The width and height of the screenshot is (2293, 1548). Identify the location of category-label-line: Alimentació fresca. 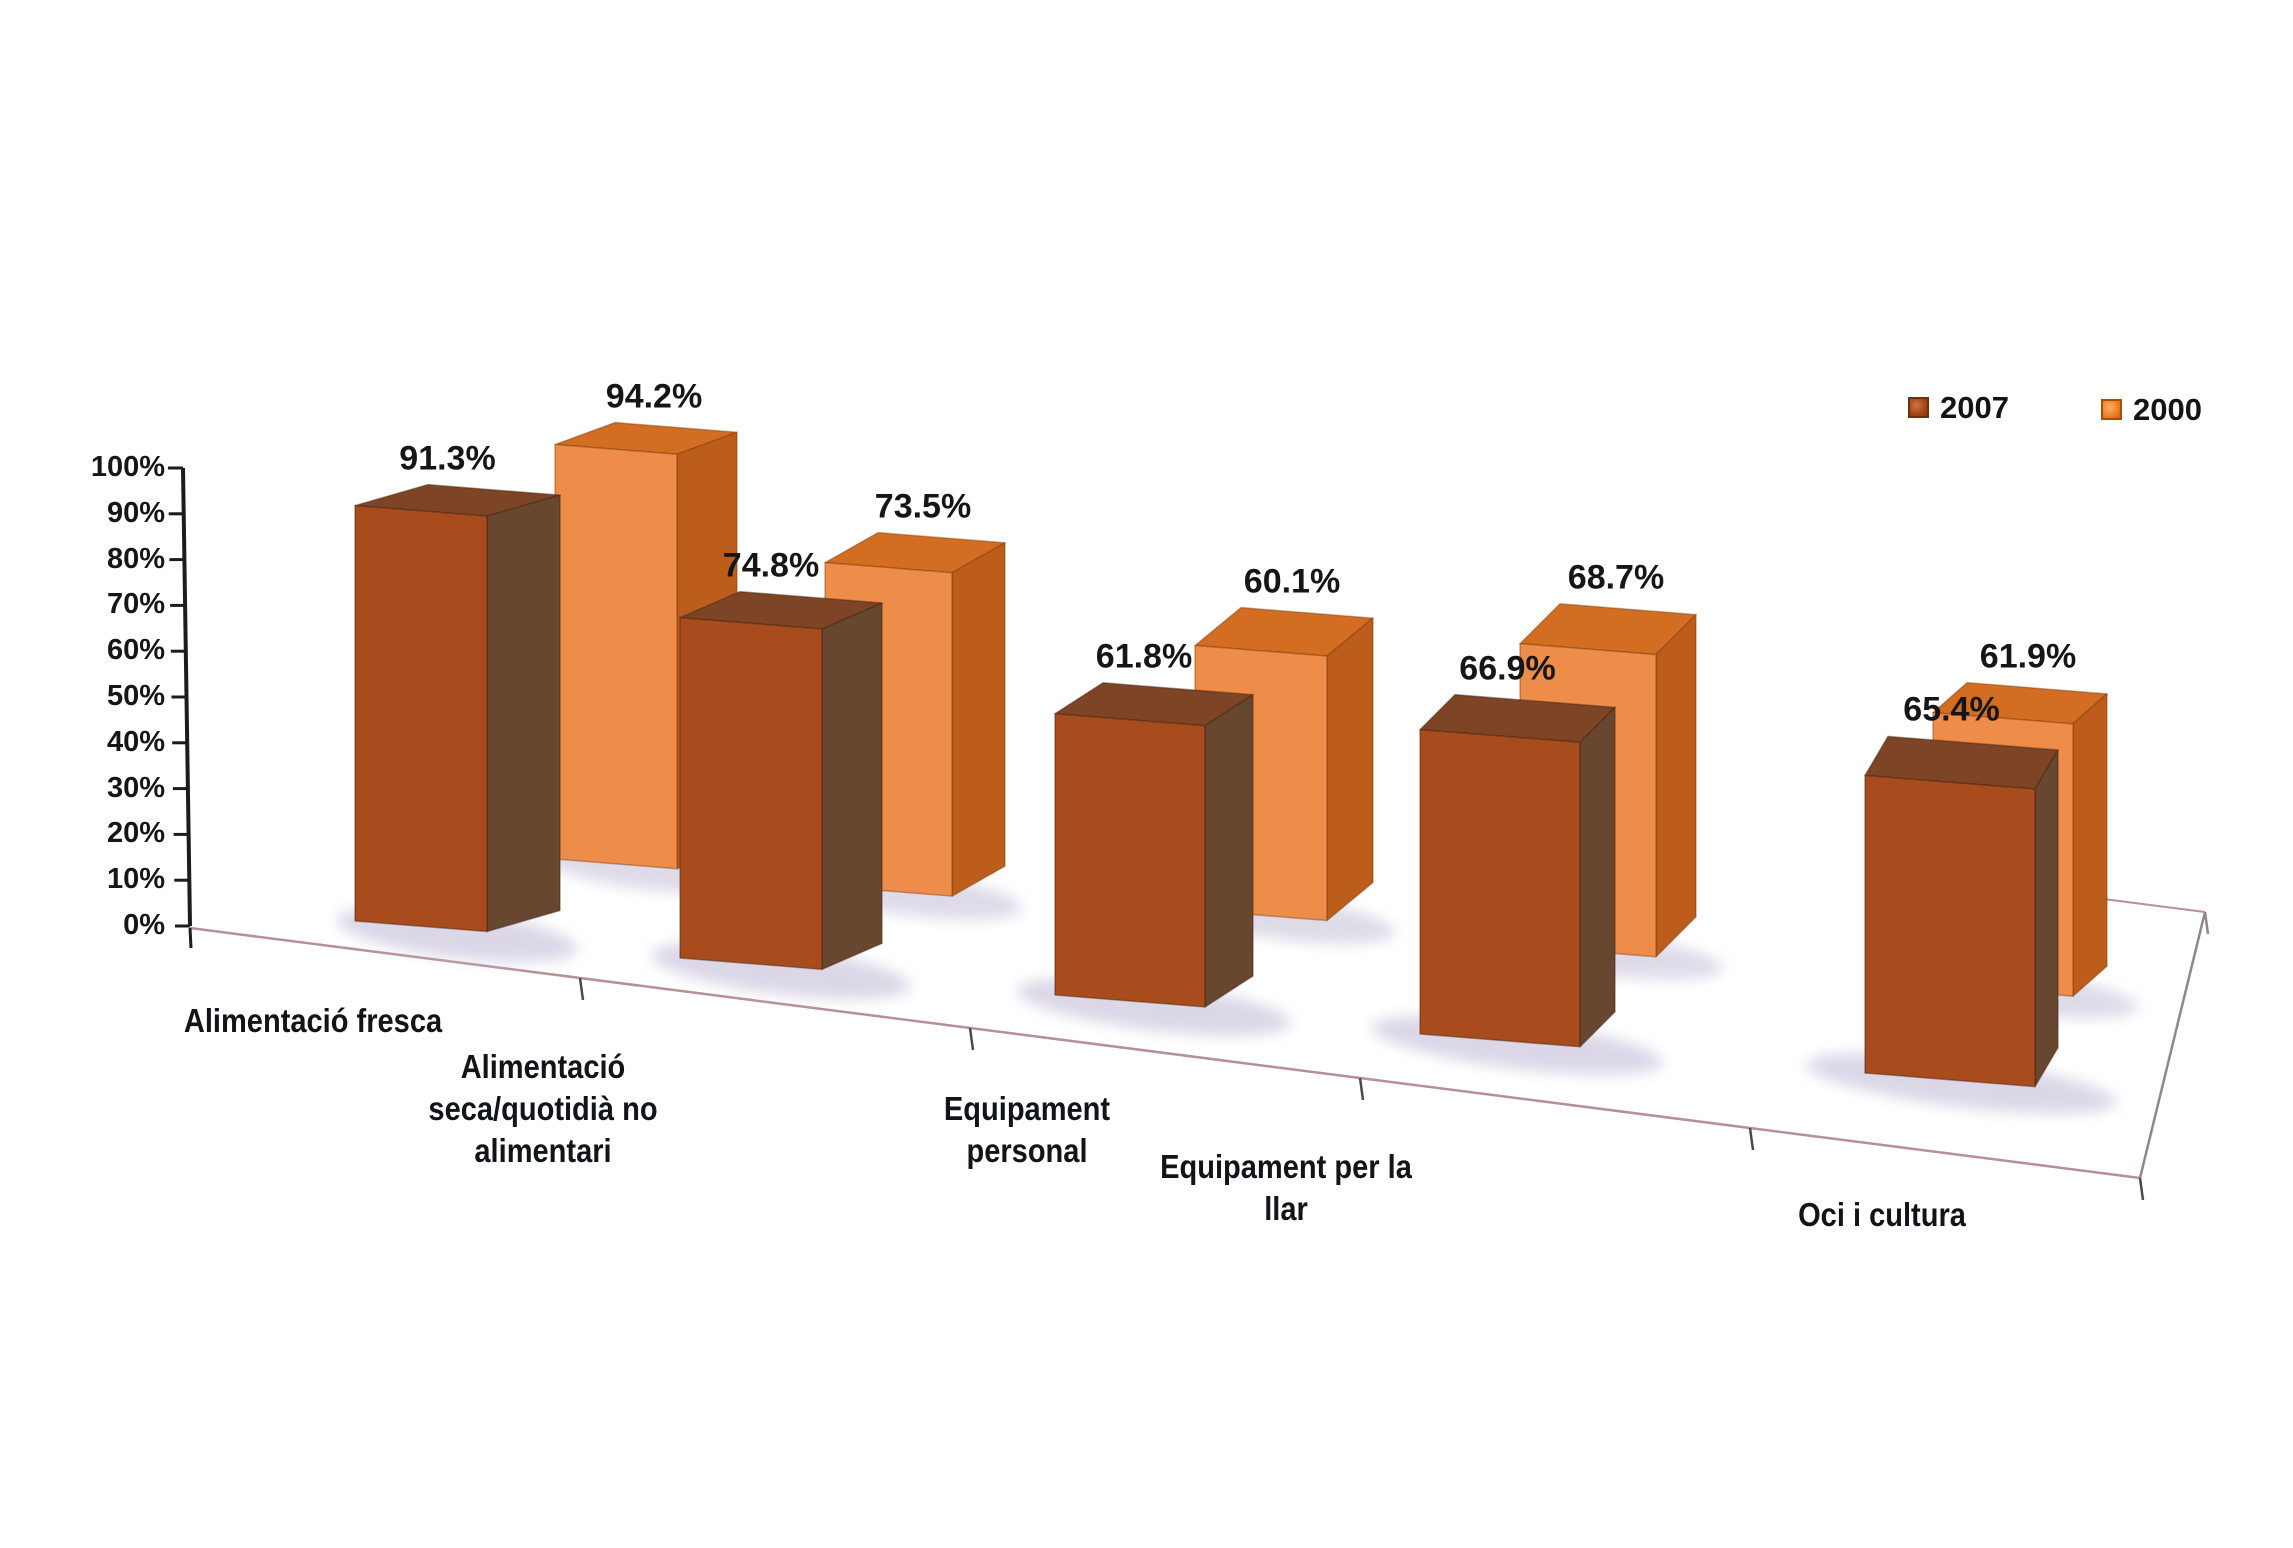
(313, 1020).